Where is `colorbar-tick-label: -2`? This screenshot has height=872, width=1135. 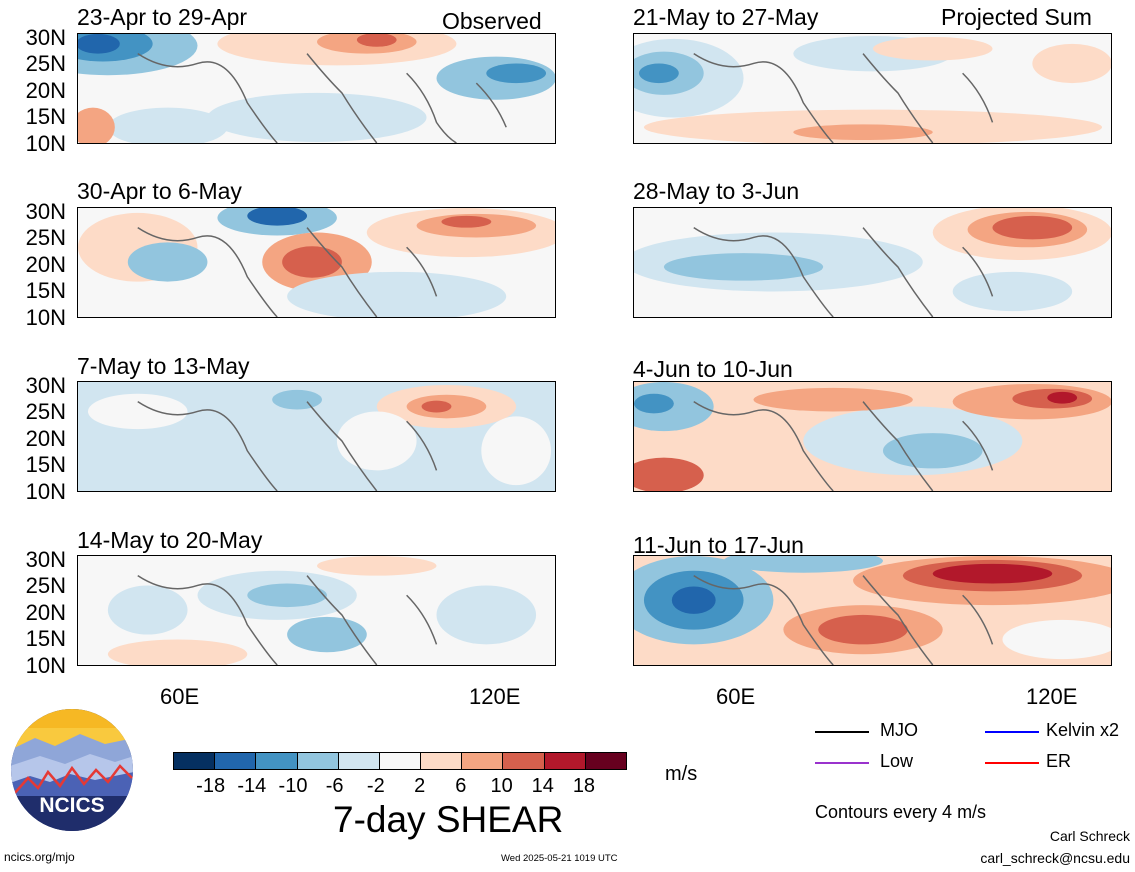
colorbar-tick-label: -2 is located at coordinates (375, 786).